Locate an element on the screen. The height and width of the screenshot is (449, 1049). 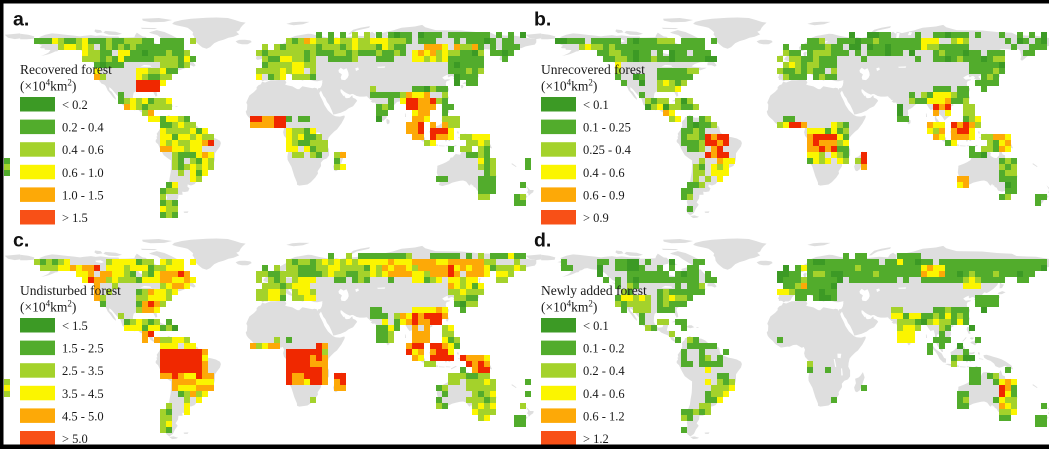
svg-text: < 0.2 is located at coordinates (75, 105).